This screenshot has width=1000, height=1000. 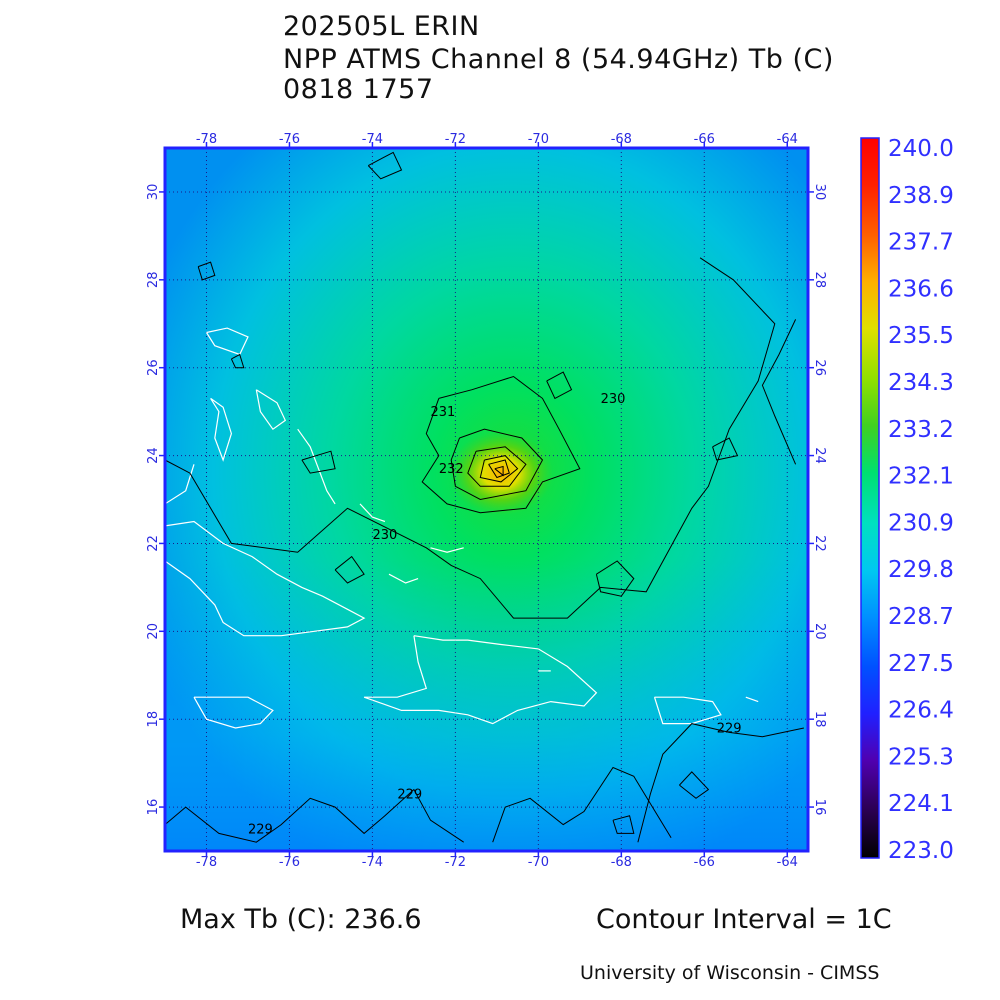 What do you see at coordinates (921, 617) in the screenshot?
I see `colorbar-label: 228.7` at bounding box center [921, 617].